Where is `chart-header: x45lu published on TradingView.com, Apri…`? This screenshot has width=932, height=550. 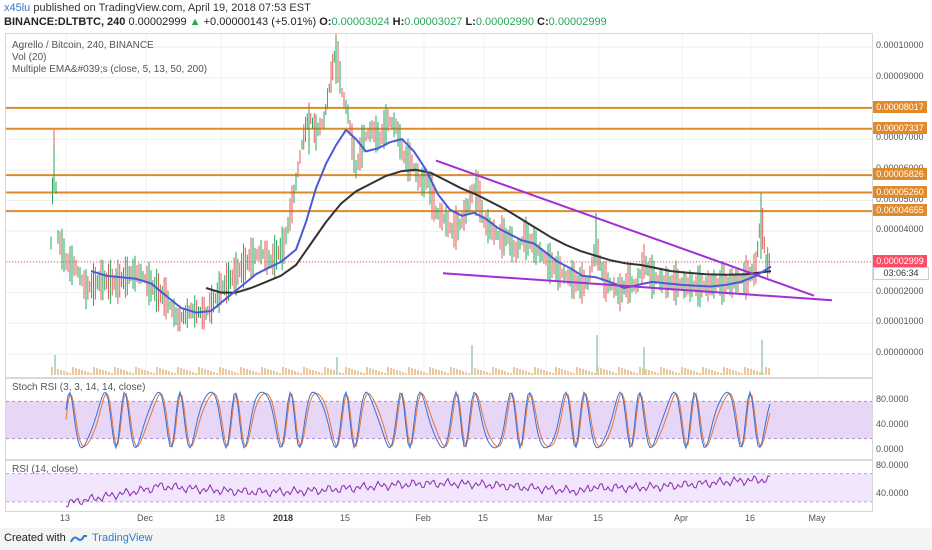 chart-header: x45lu published on TradingView.com, Apri… is located at coordinates (466, 16).